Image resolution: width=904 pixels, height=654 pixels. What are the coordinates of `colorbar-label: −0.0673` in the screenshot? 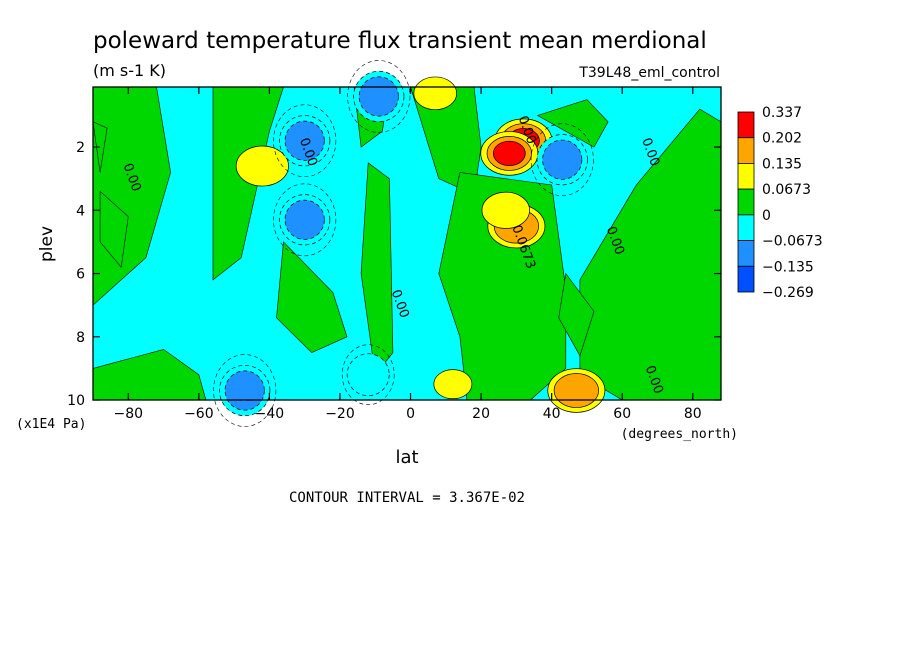 It's located at (792, 242).